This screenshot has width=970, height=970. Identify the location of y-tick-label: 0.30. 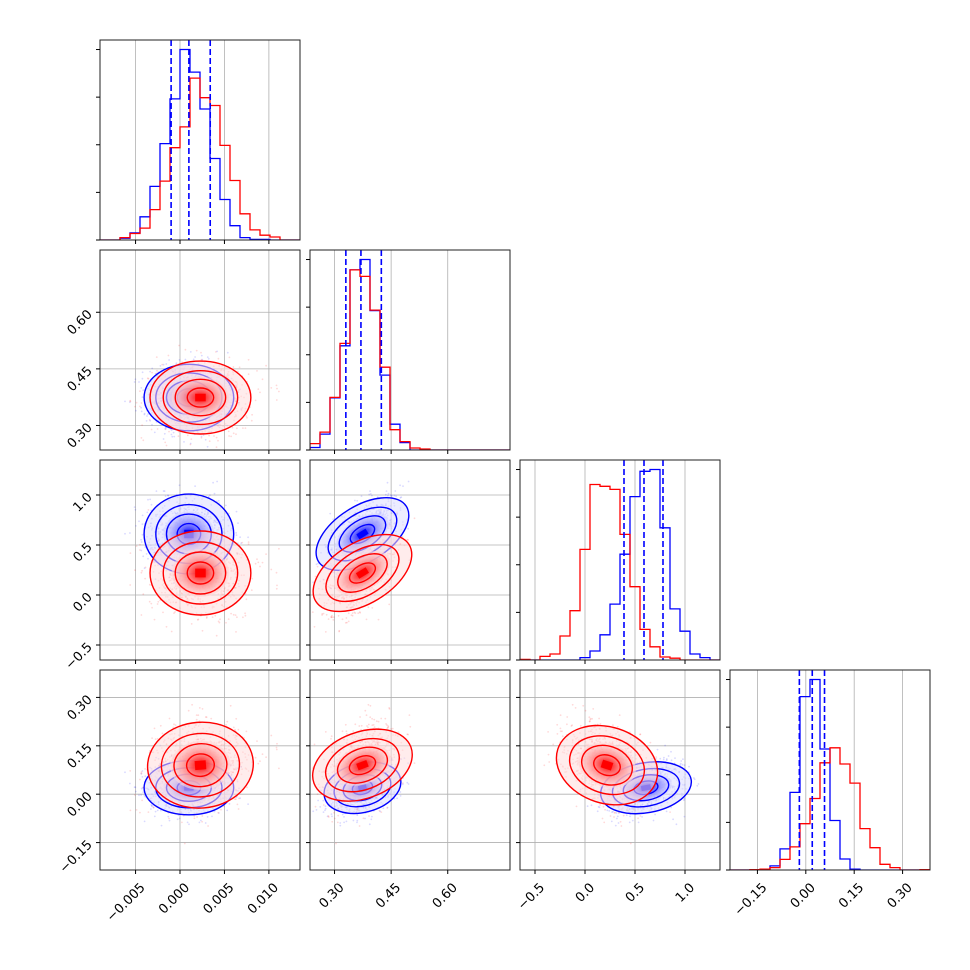
(80, 436).